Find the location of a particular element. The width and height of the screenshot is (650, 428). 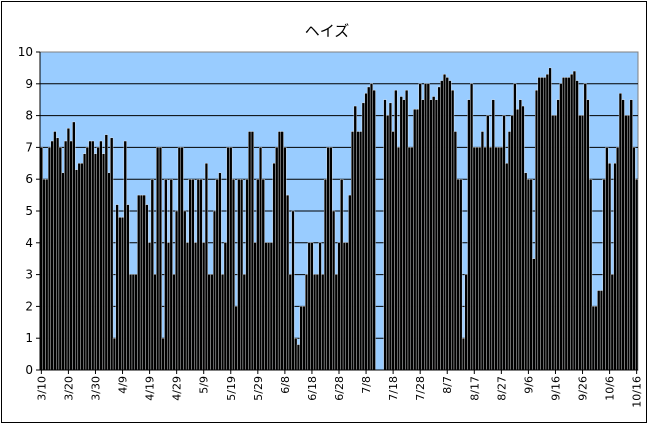

x-tick-label: 6/8 is located at coordinates (285, 385).